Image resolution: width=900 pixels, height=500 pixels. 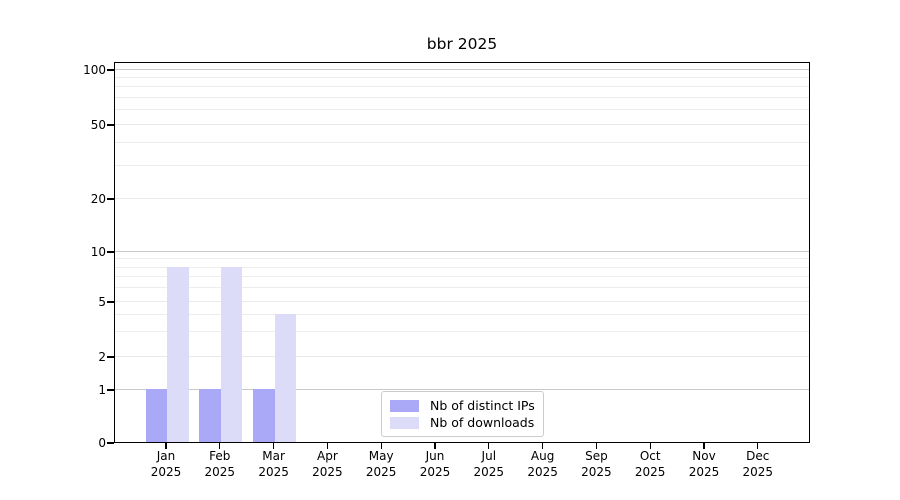 I want to click on y-axis-tick-label: 100, so click(x=94, y=70).